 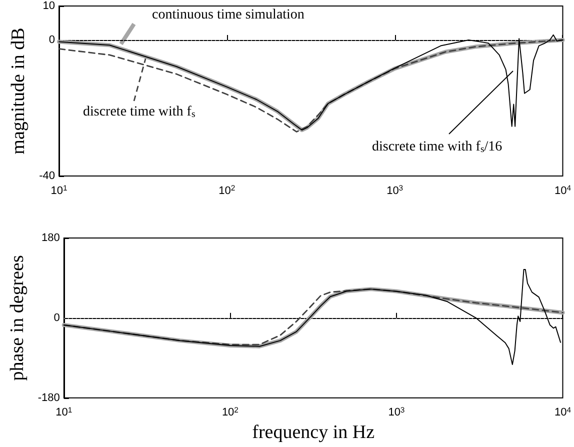 What do you see at coordinates (48, 6) in the screenshot?
I see `y-tick-label: 10` at bounding box center [48, 6].